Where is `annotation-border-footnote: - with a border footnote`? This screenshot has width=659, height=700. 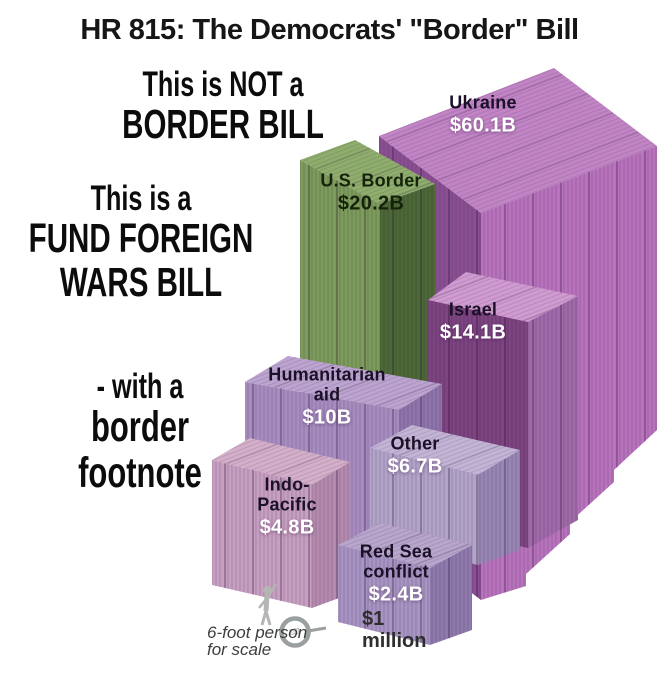
annotation-border-footnote: - with a border footnote is located at coordinates (140, 432).